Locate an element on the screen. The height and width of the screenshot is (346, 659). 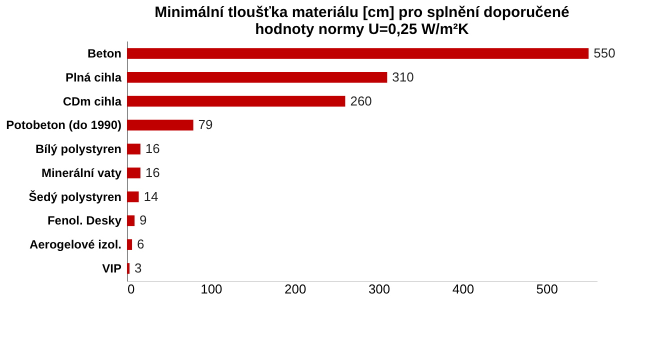
data-label: 550 is located at coordinates (605, 53).